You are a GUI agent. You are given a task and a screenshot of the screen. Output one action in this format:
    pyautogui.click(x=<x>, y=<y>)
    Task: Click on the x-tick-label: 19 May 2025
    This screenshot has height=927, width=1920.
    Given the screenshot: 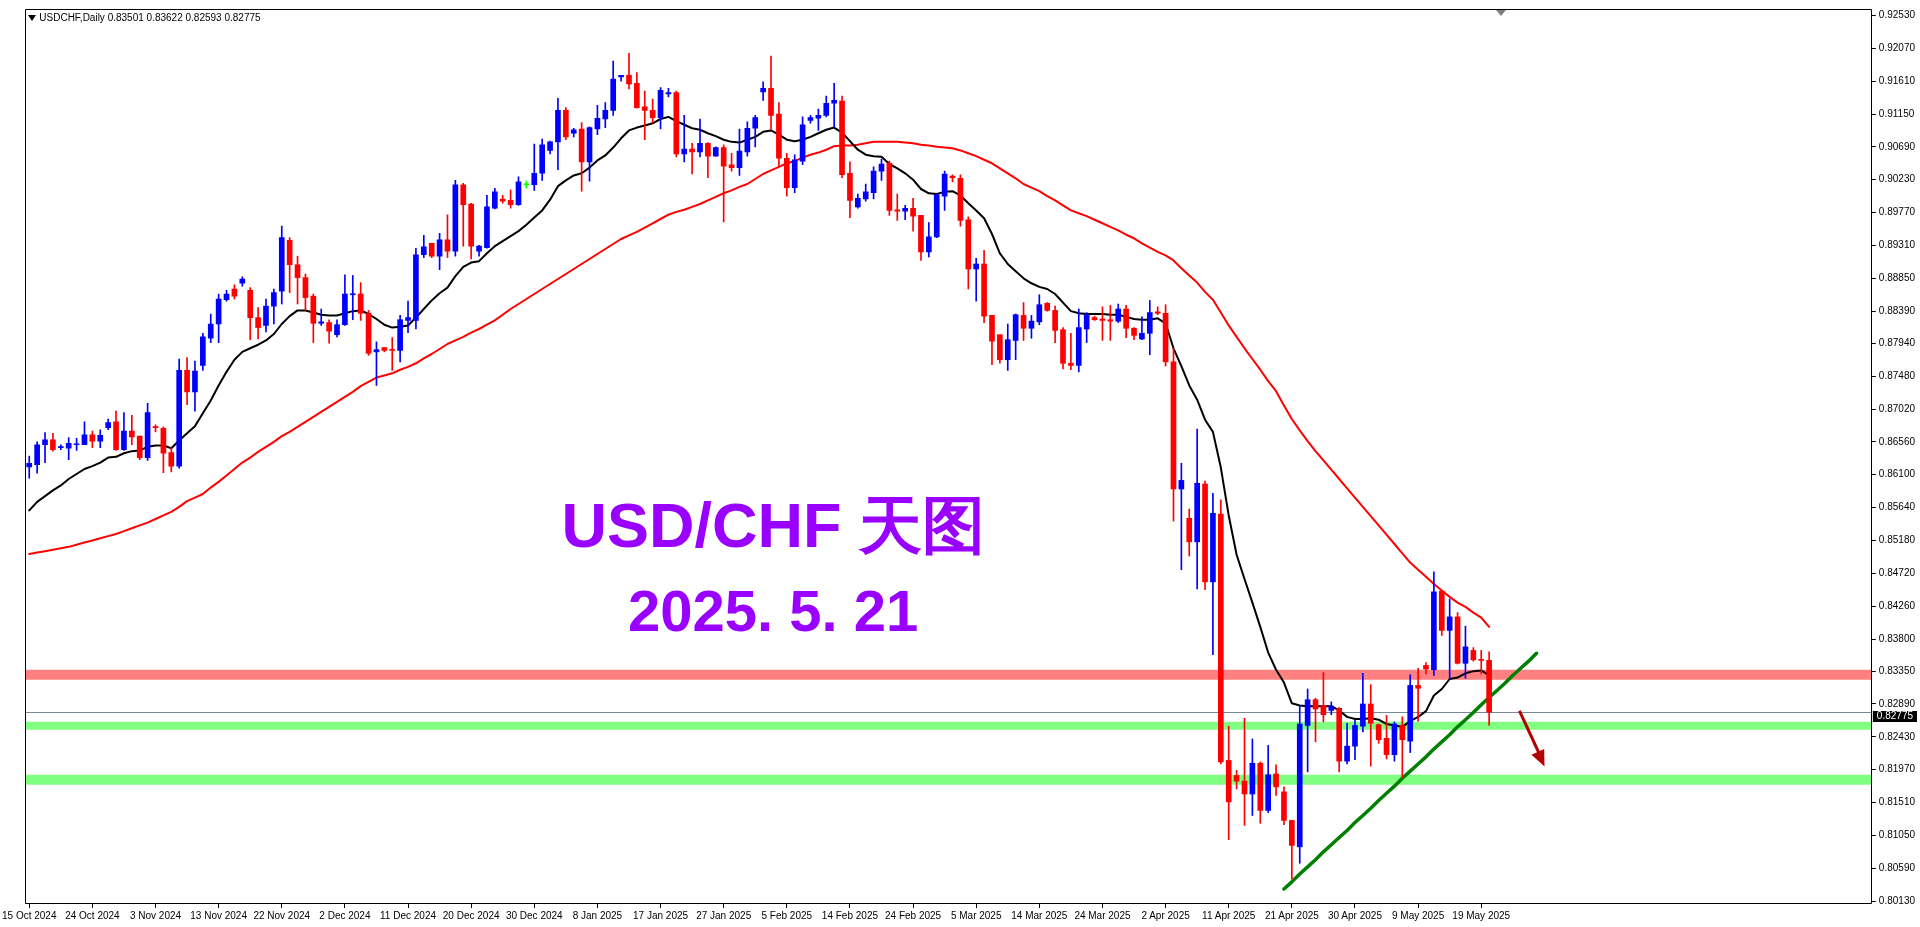 What is the action you would take?
    pyautogui.click(x=1481, y=915)
    